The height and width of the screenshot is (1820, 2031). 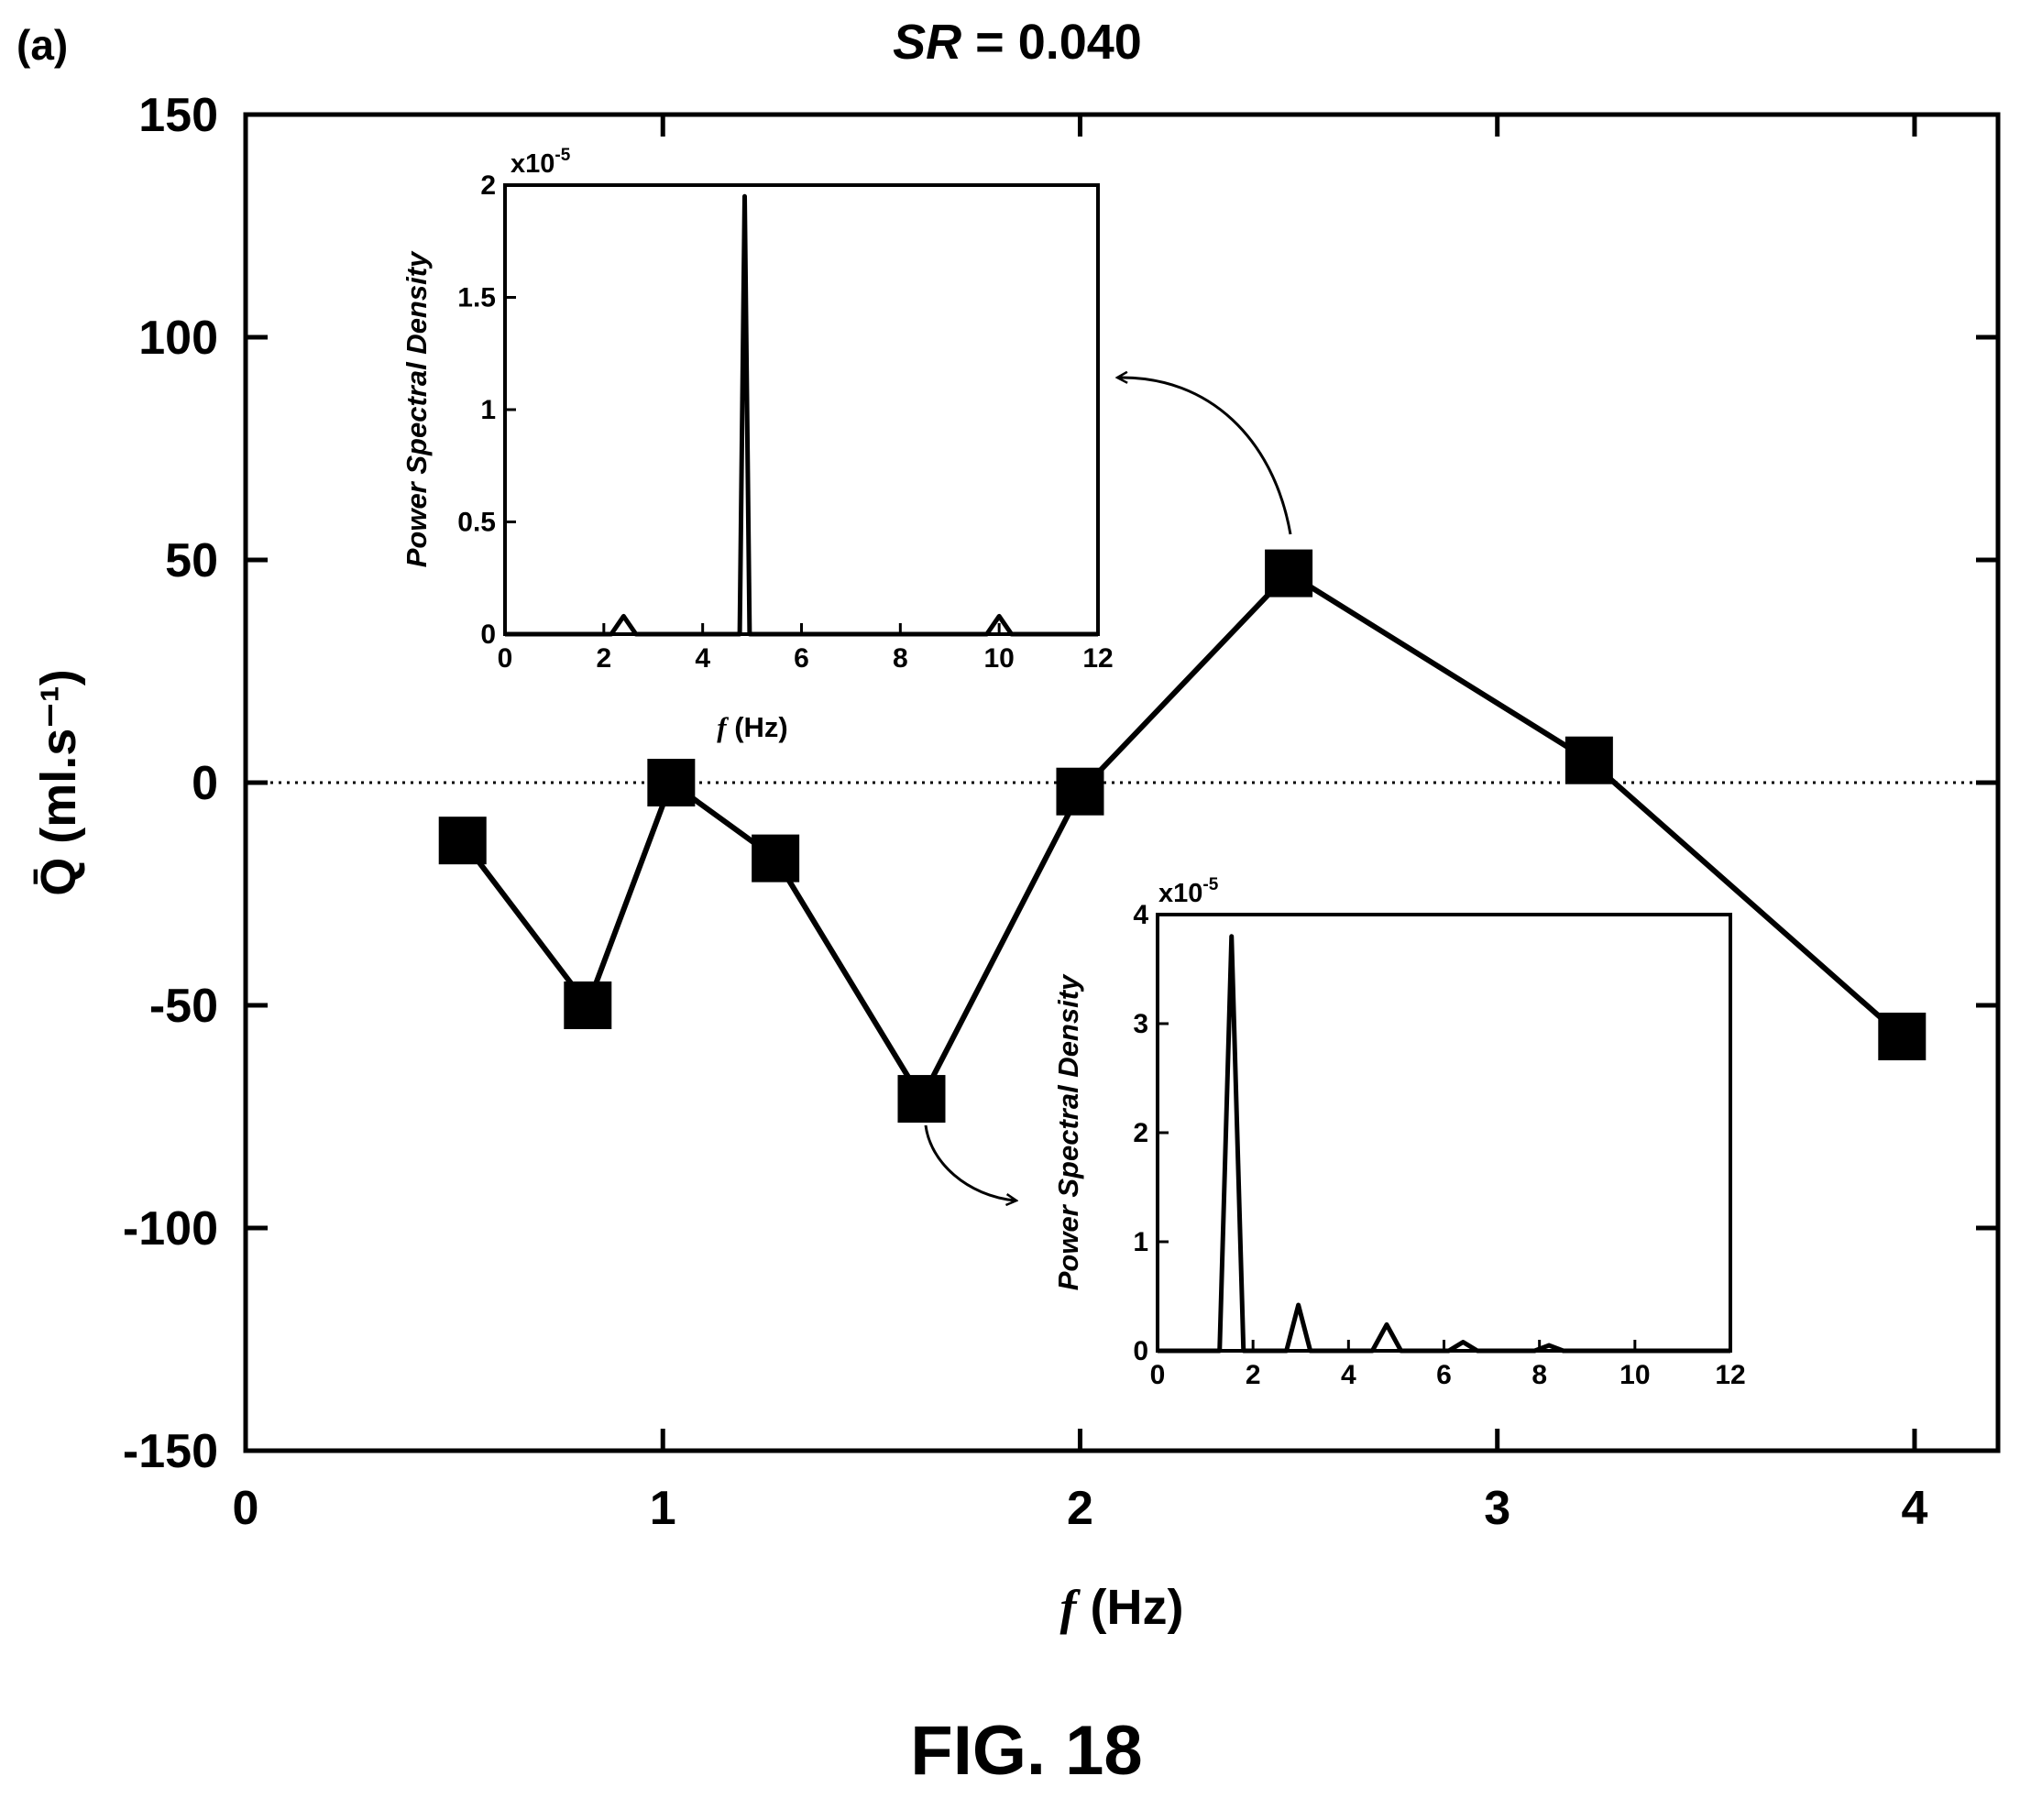 What do you see at coordinates (1539, 1375) in the screenshot?
I see `inset-bottom-x-tick-label: 8` at bounding box center [1539, 1375].